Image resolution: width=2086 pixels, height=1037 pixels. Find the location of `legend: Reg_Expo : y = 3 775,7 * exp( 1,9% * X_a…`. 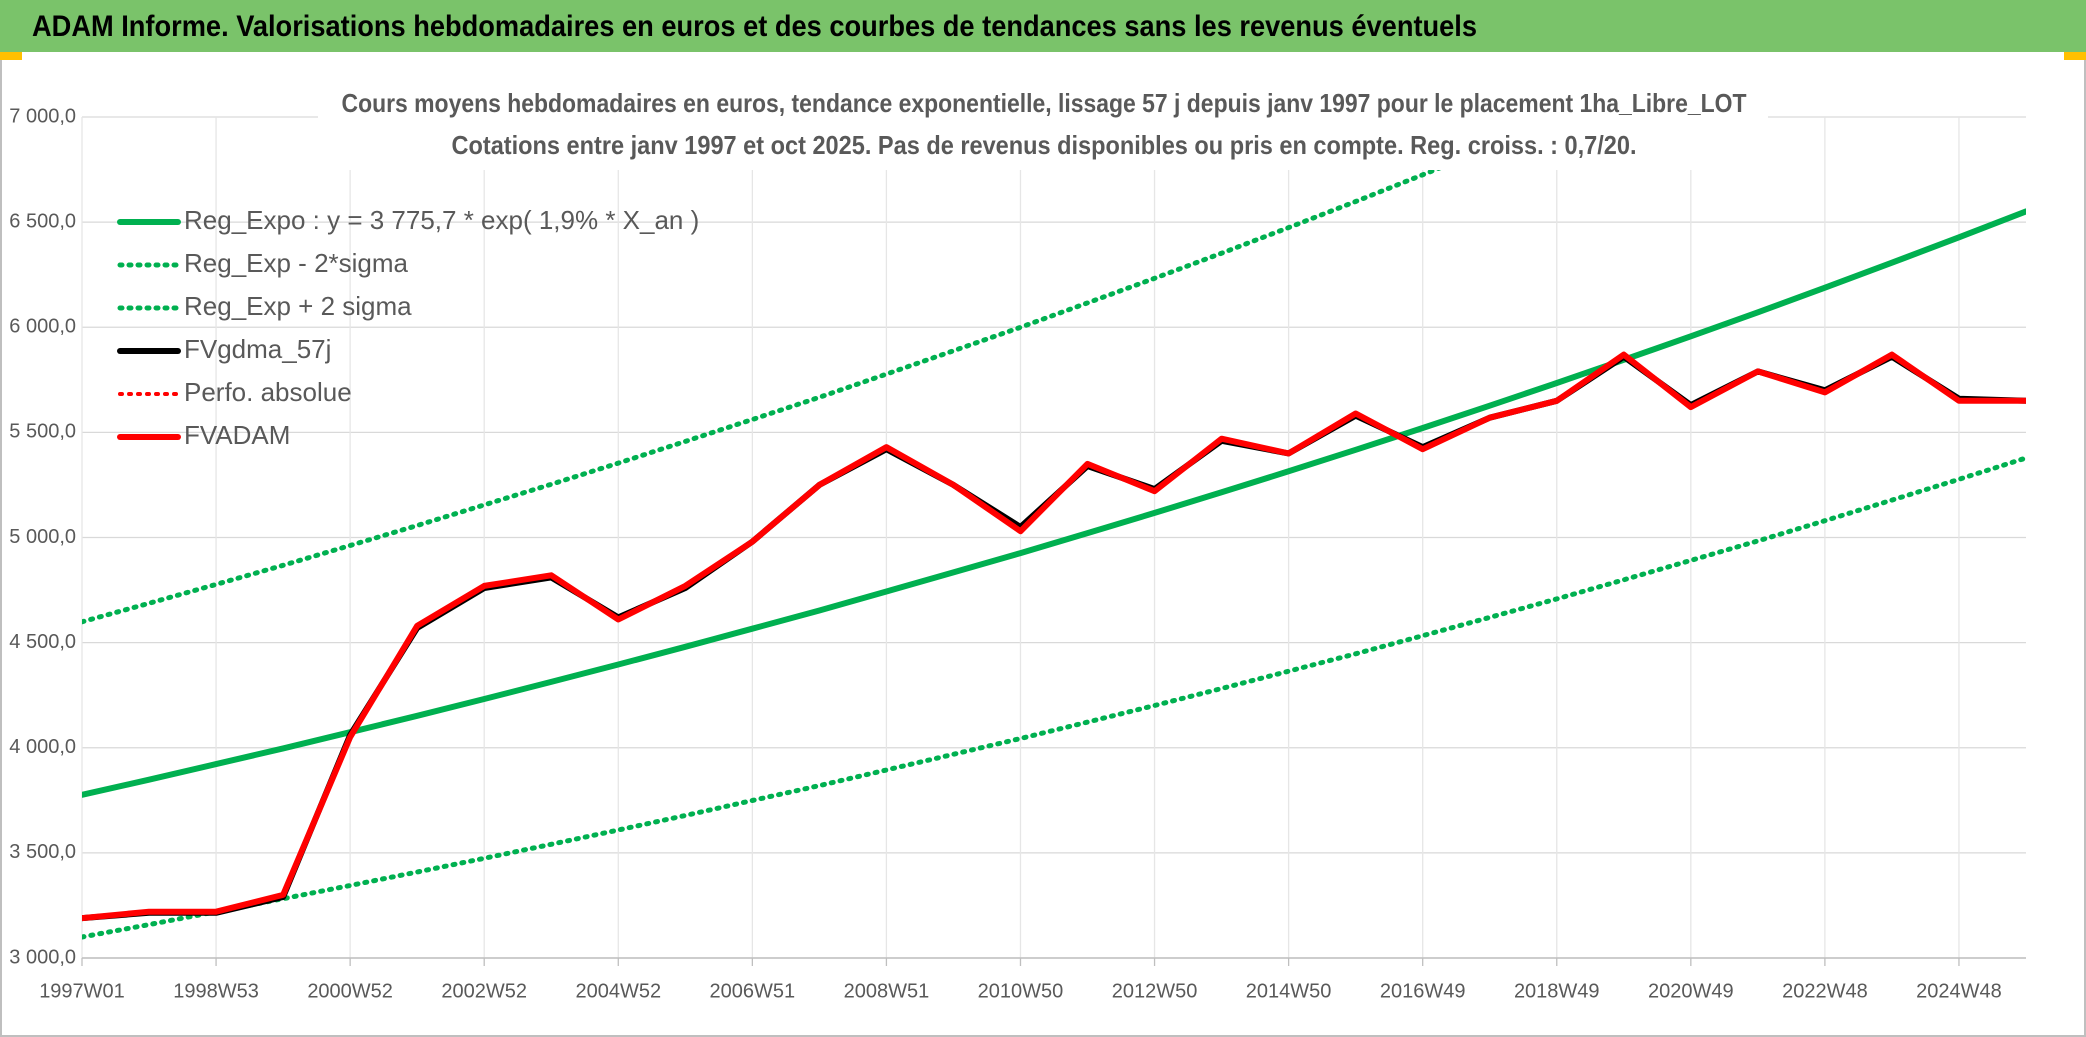

legend: Reg_Expo : y = 3 775,7 * exp( 1,9% * X_a… is located at coordinates (408, 327).